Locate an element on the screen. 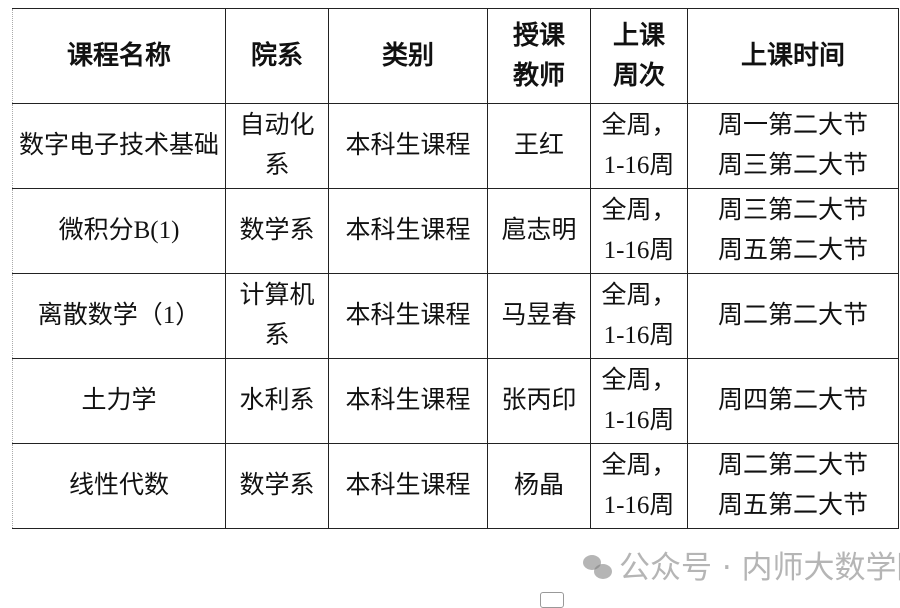  cell-time: 周一第二大节 周三第二大节 is located at coordinates (793, 146).